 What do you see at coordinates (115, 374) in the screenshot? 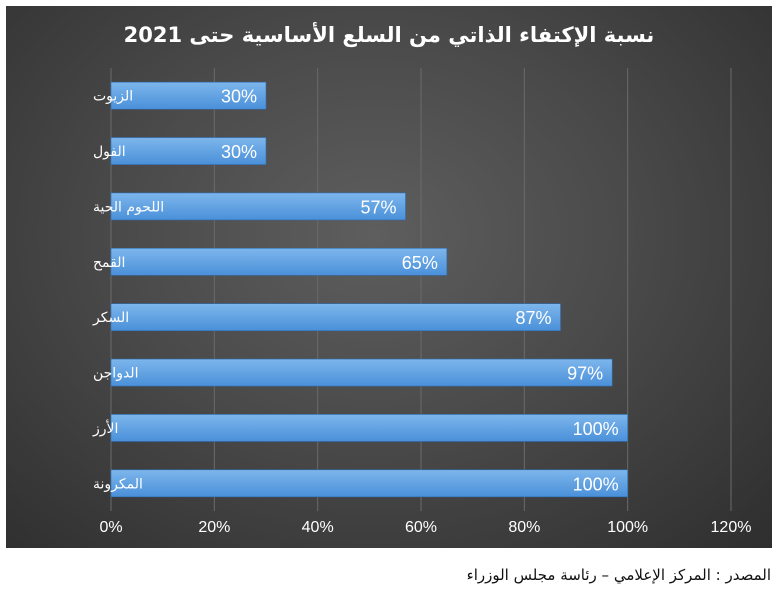
I see `category-label: الدواجن` at bounding box center [115, 374].